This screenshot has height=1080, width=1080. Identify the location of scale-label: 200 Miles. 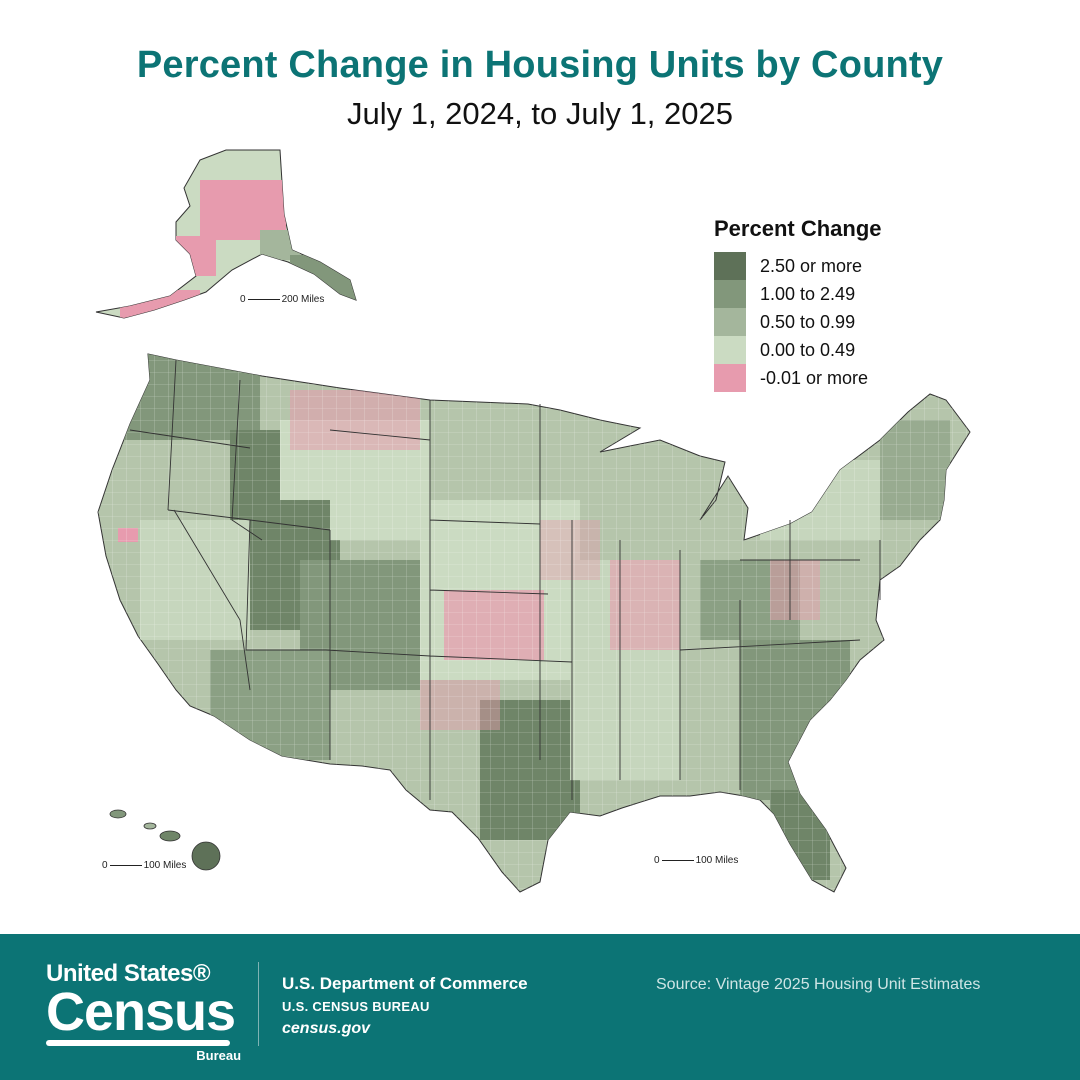
(303, 299).